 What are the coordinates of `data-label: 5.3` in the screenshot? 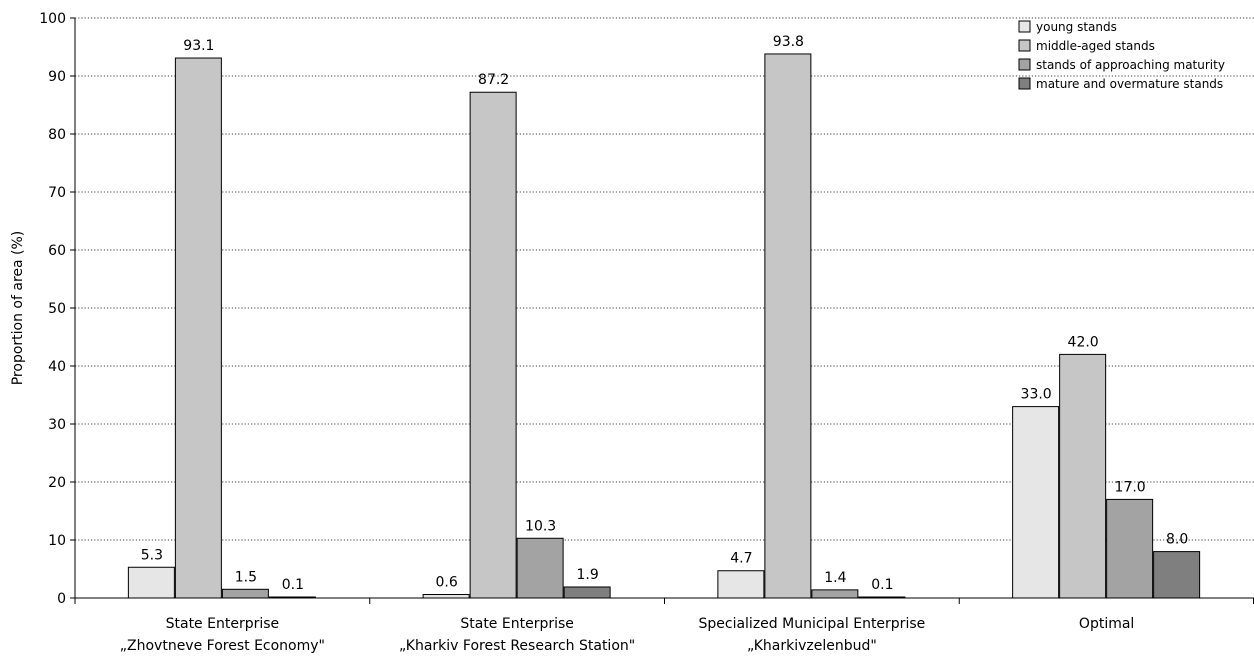 It's located at (152, 555).